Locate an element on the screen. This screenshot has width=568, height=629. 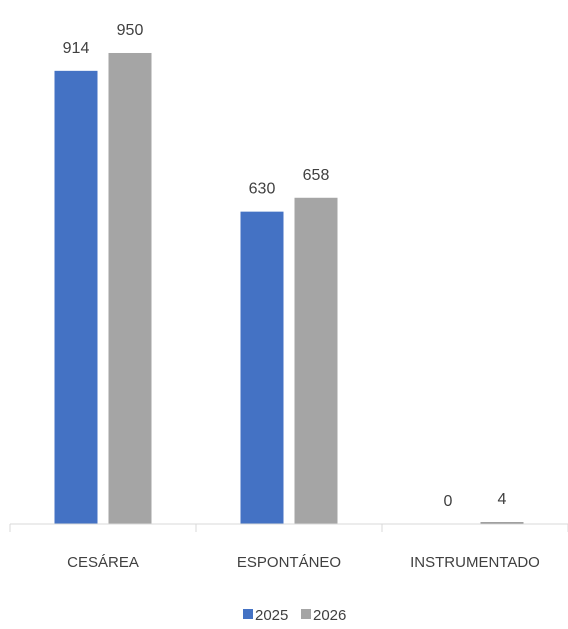
category-label: CESÁREA is located at coordinates (103, 562).